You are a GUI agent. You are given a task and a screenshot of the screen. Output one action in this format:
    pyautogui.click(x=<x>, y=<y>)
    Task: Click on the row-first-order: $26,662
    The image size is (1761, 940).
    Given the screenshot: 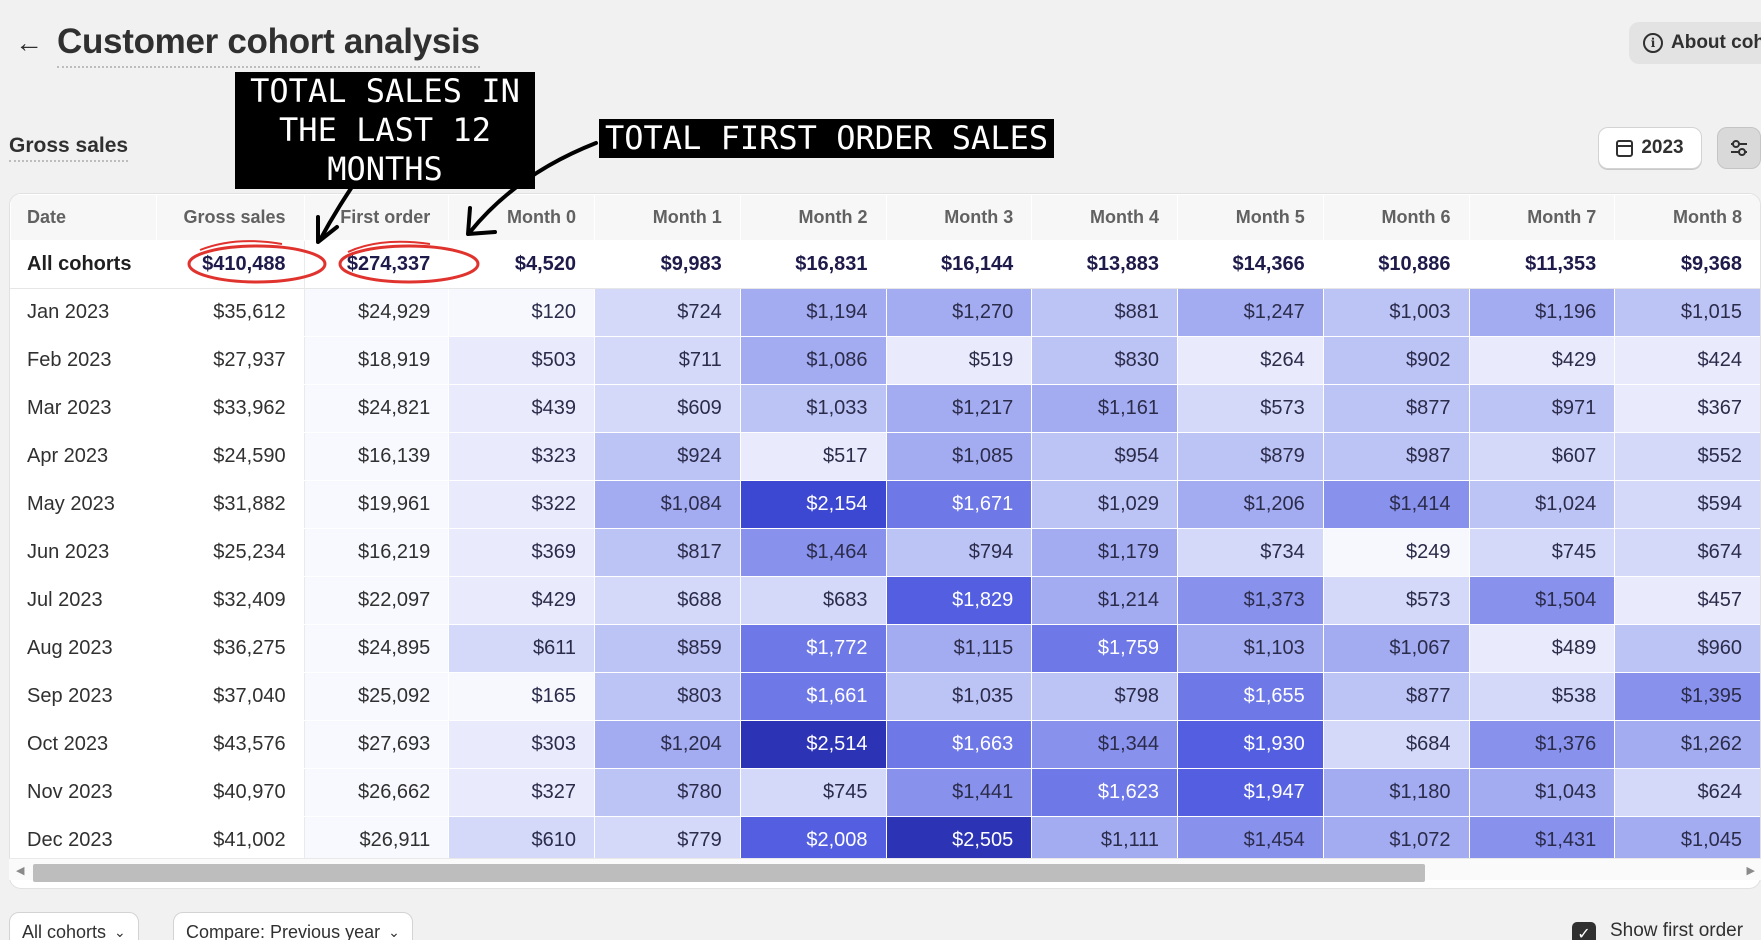 What is the action you would take?
    pyautogui.click(x=376, y=792)
    